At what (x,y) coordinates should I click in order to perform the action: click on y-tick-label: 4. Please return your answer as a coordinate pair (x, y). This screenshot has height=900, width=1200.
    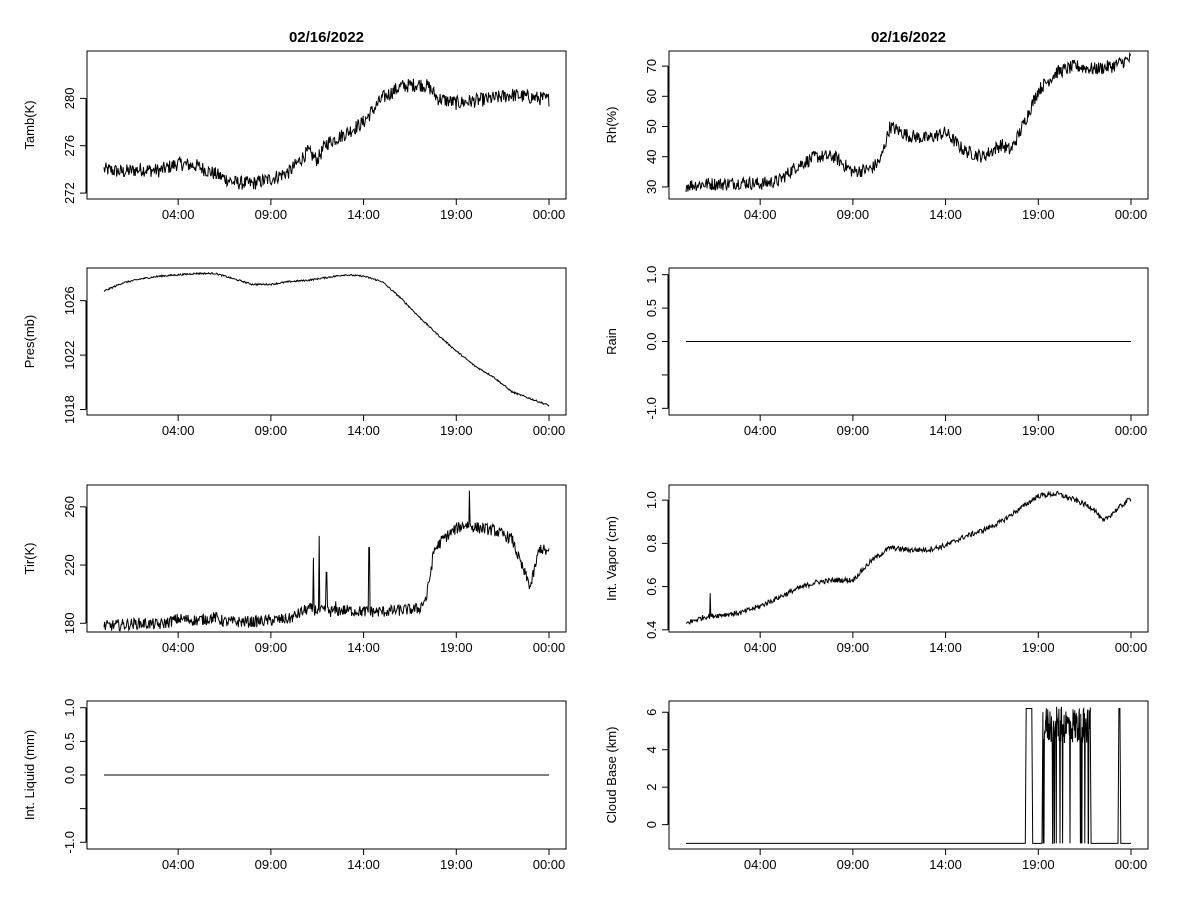
    Looking at the image, I should click on (651, 749).